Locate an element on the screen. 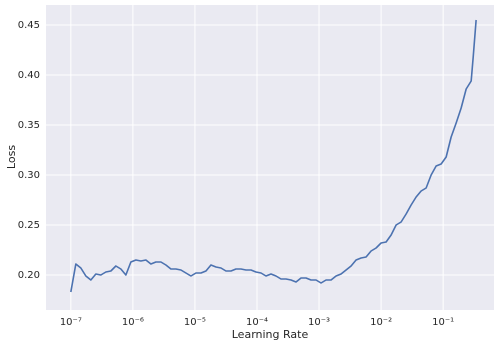 The height and width of the screenshot is (348, 504). x-tick-label: 10⁻⁴ is located at coordinates (257, 322).